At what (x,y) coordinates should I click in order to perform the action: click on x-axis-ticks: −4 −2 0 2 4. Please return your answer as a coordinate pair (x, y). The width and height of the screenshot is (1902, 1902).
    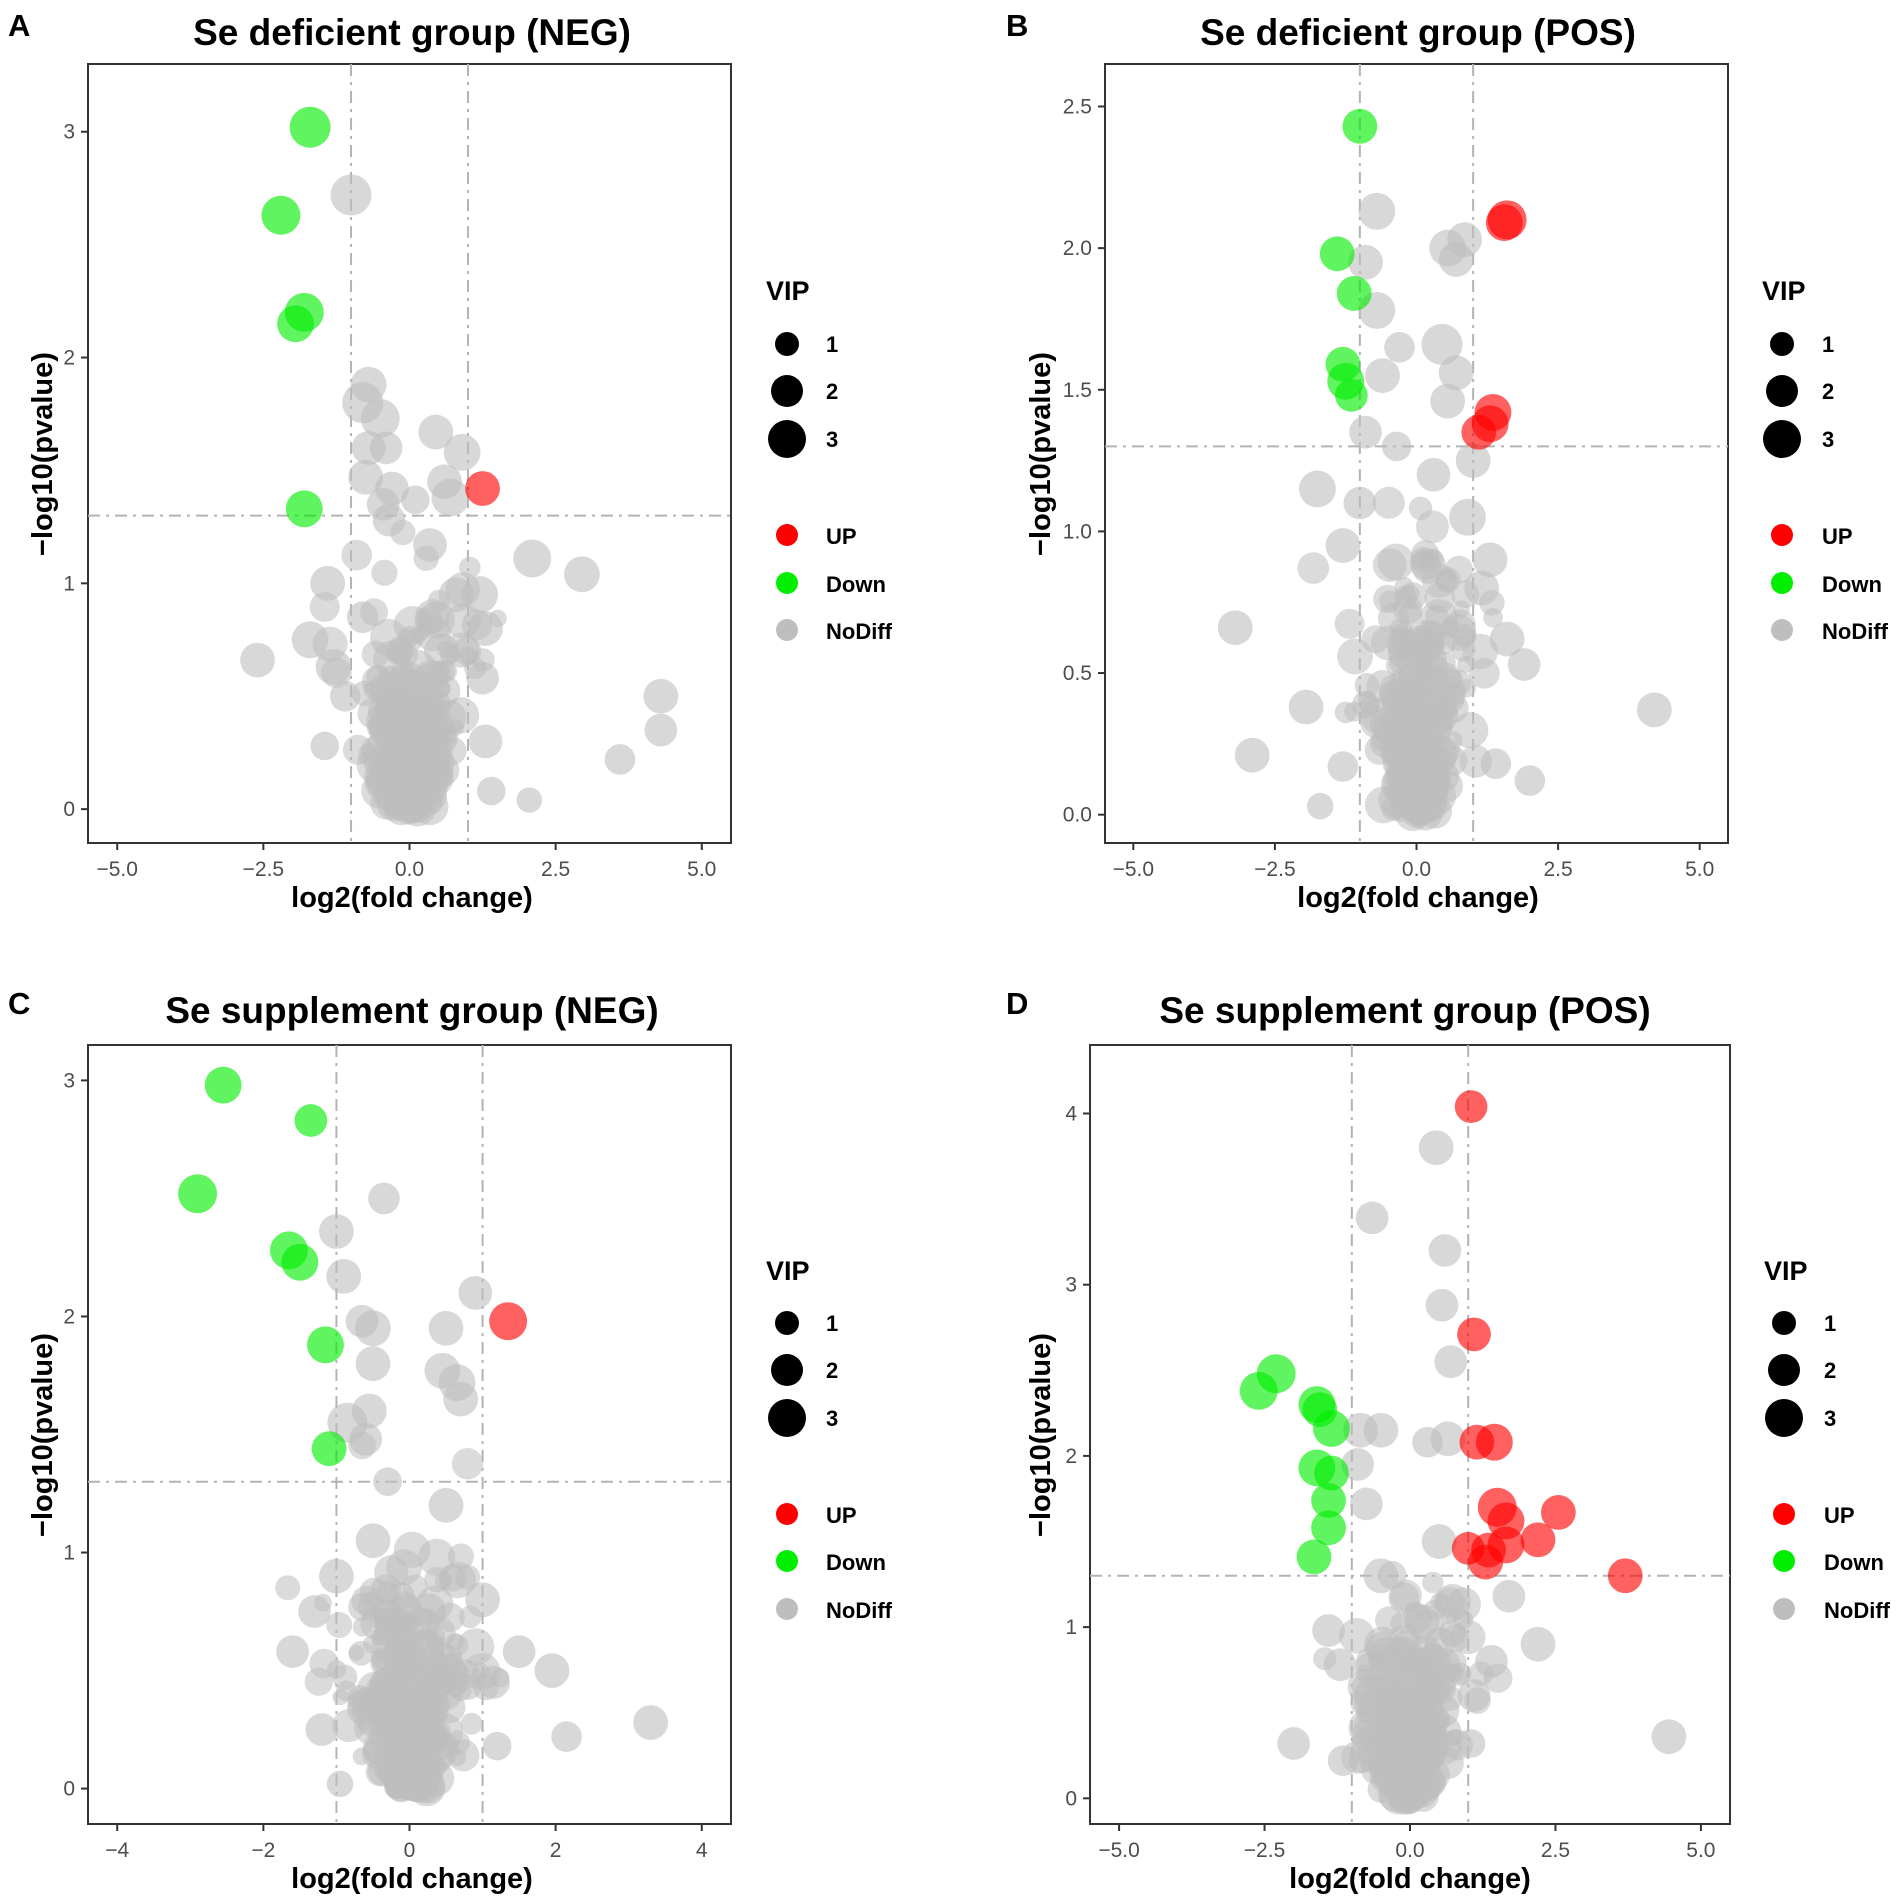
    Looking at the image, I should click on (406, 1843).